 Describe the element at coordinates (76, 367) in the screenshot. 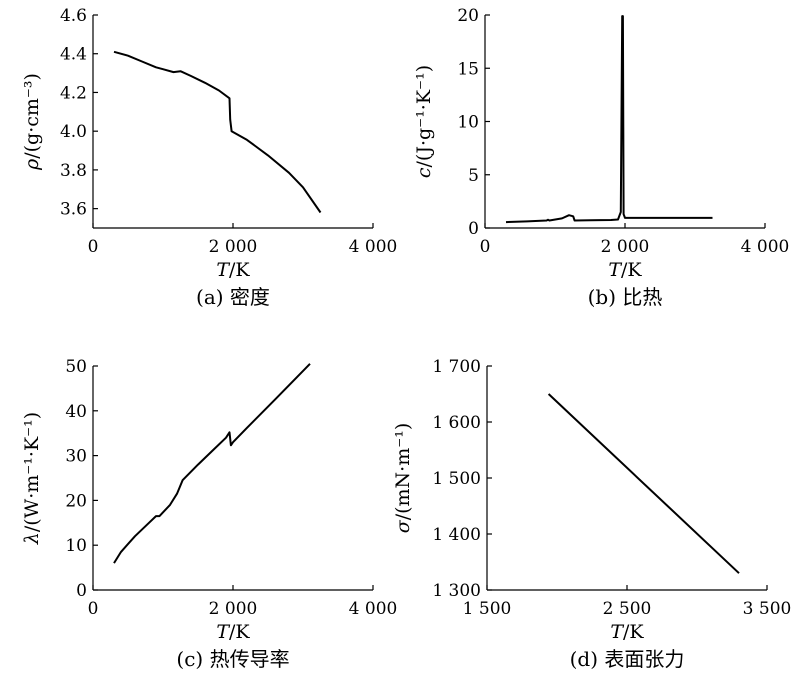

I see `y-tick-label: 50` at that location.